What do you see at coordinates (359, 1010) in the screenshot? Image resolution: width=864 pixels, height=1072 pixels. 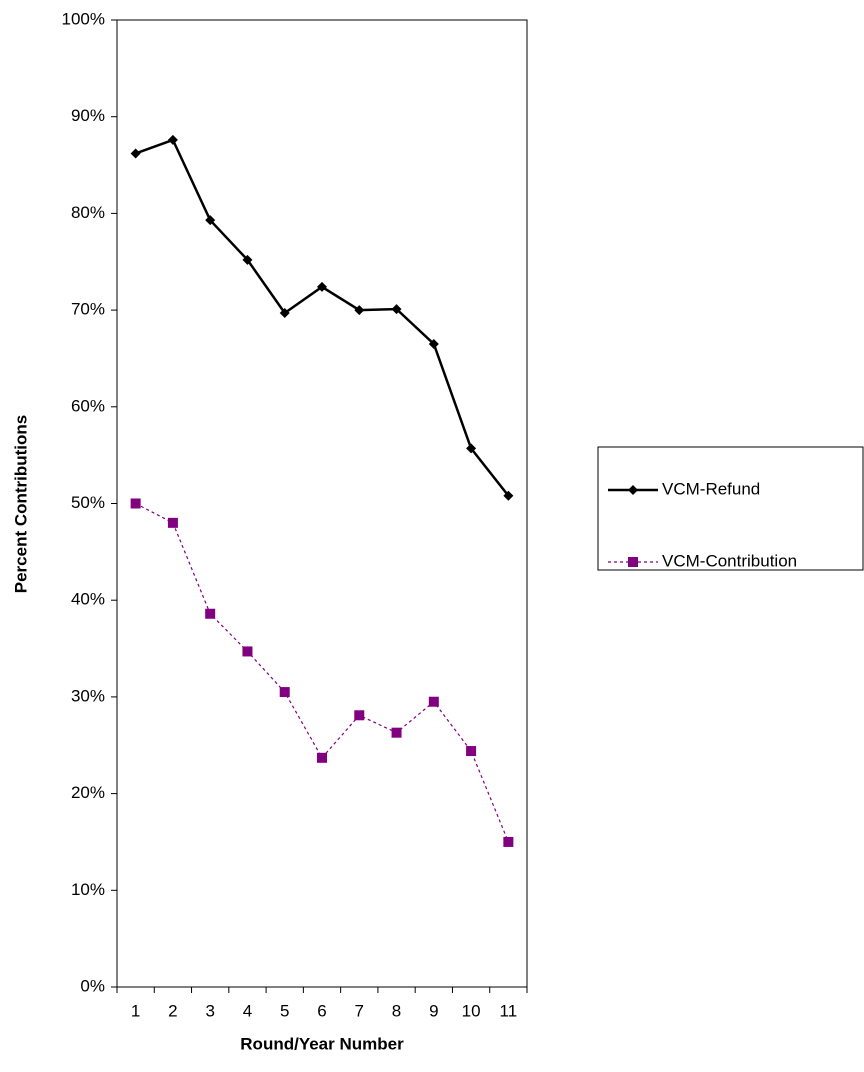 I see `x-tick-label: 7` at bounding box center [359, 1010].